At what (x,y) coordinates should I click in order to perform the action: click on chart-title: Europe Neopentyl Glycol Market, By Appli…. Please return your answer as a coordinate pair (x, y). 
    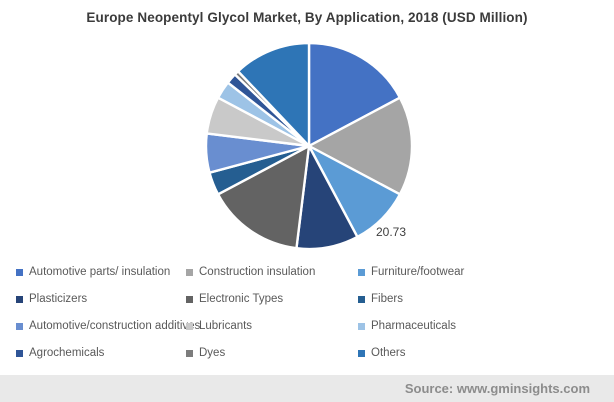
    Looking at the image, I should click on (307, 17).